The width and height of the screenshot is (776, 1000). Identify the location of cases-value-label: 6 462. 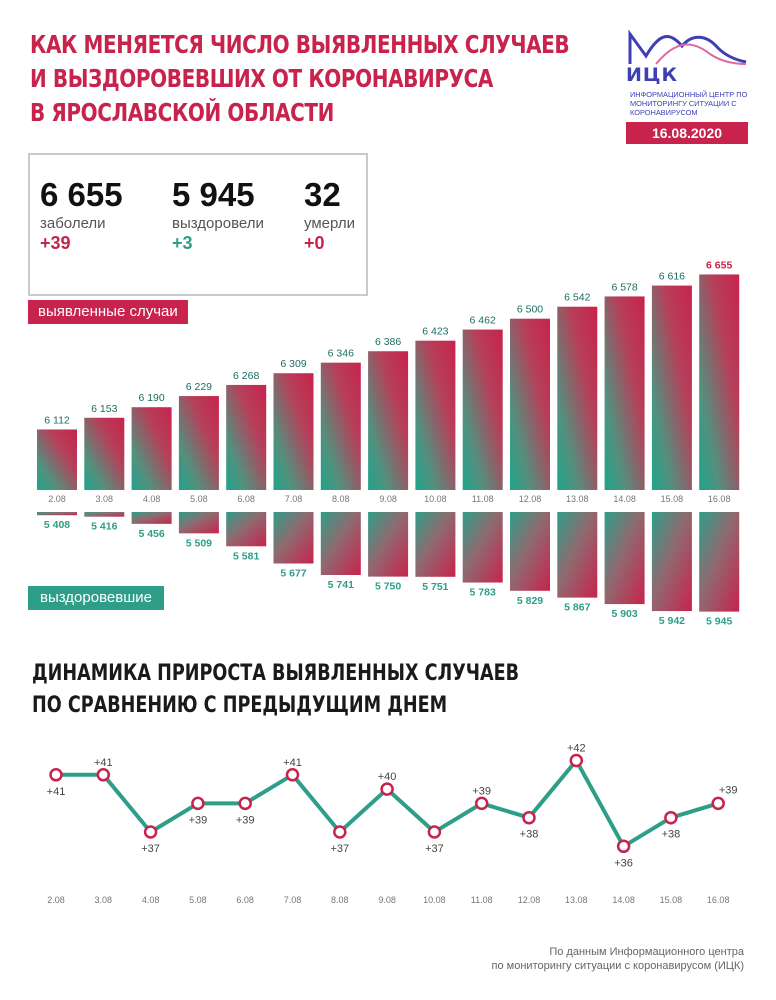
(483, 321).